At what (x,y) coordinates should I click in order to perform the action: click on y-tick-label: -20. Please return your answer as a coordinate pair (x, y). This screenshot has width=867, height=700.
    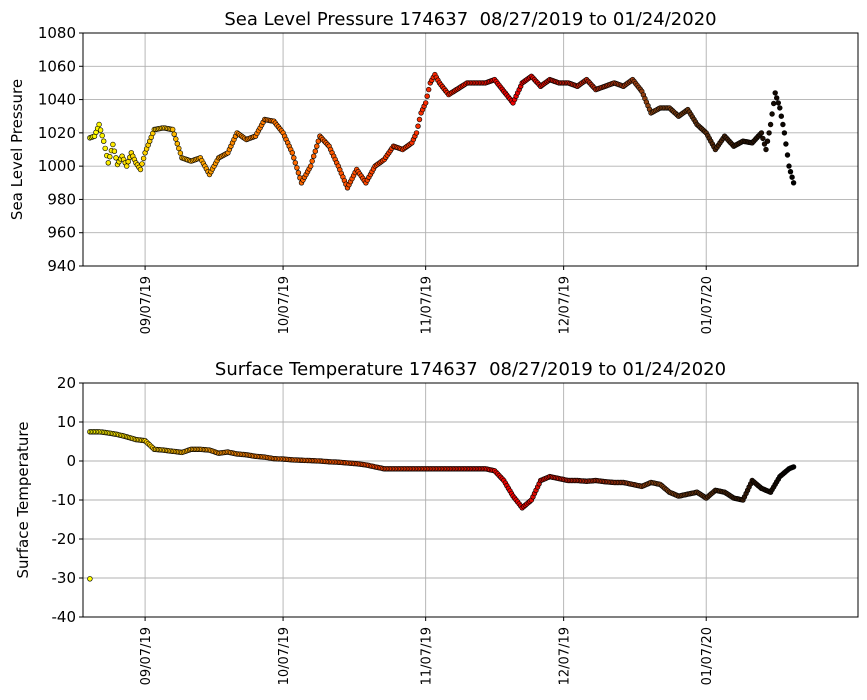
    Looking at the image, I should click on (64, 539).